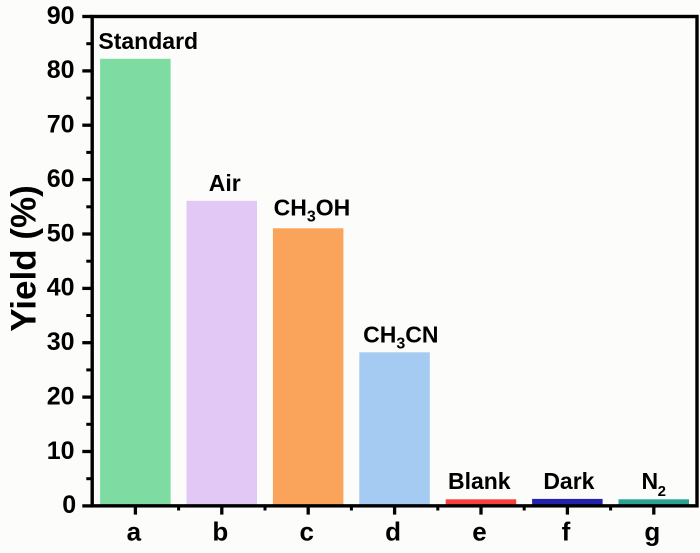  I want to click on svg-text: Yield (%), so click(24, 258).